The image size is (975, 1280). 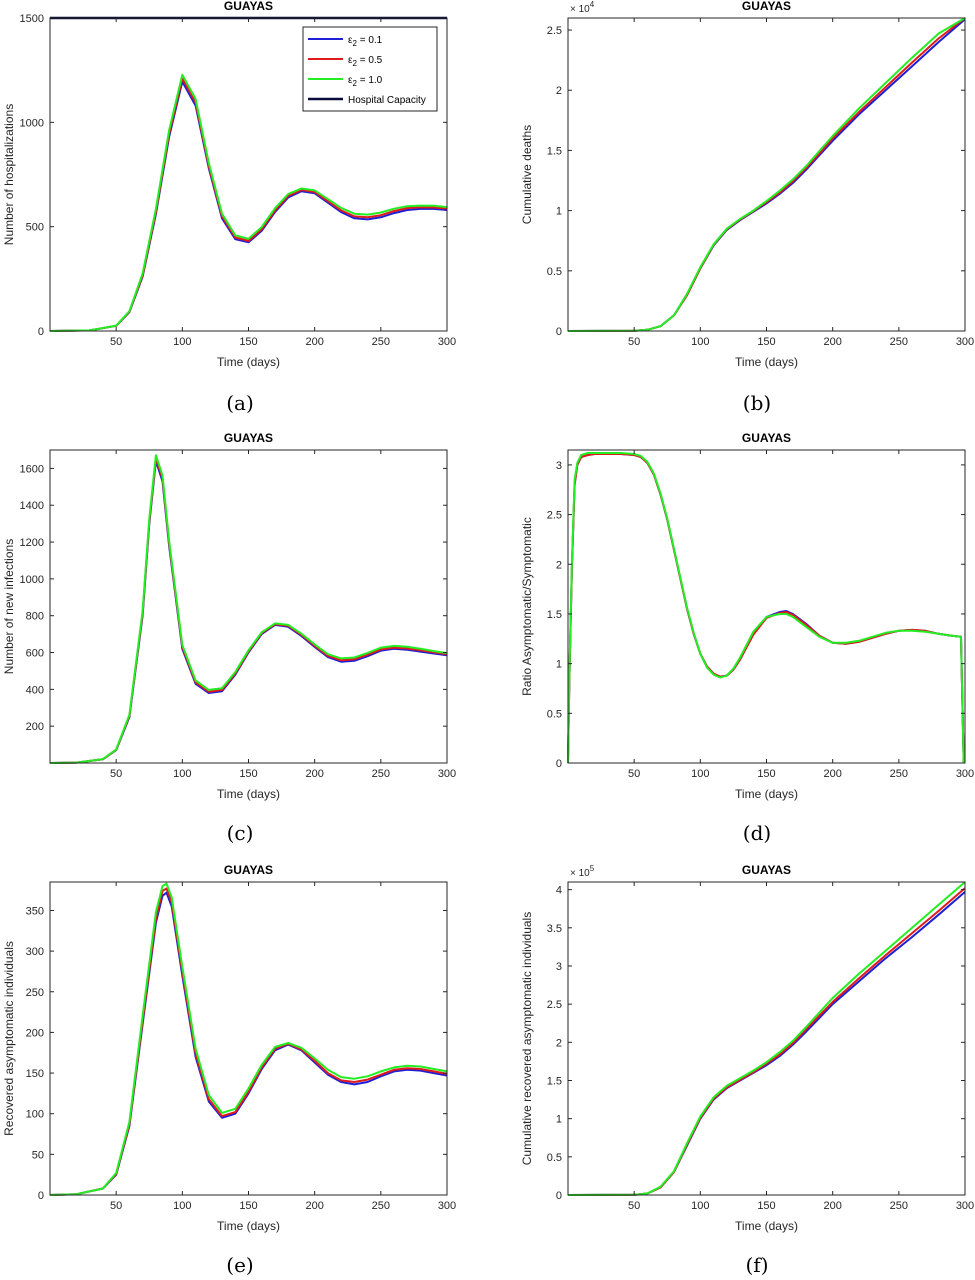 What do you see at coordinates (35, 952) in the screenshot?
I see `y-tick-label: 300` at bounding box center [35, 952].